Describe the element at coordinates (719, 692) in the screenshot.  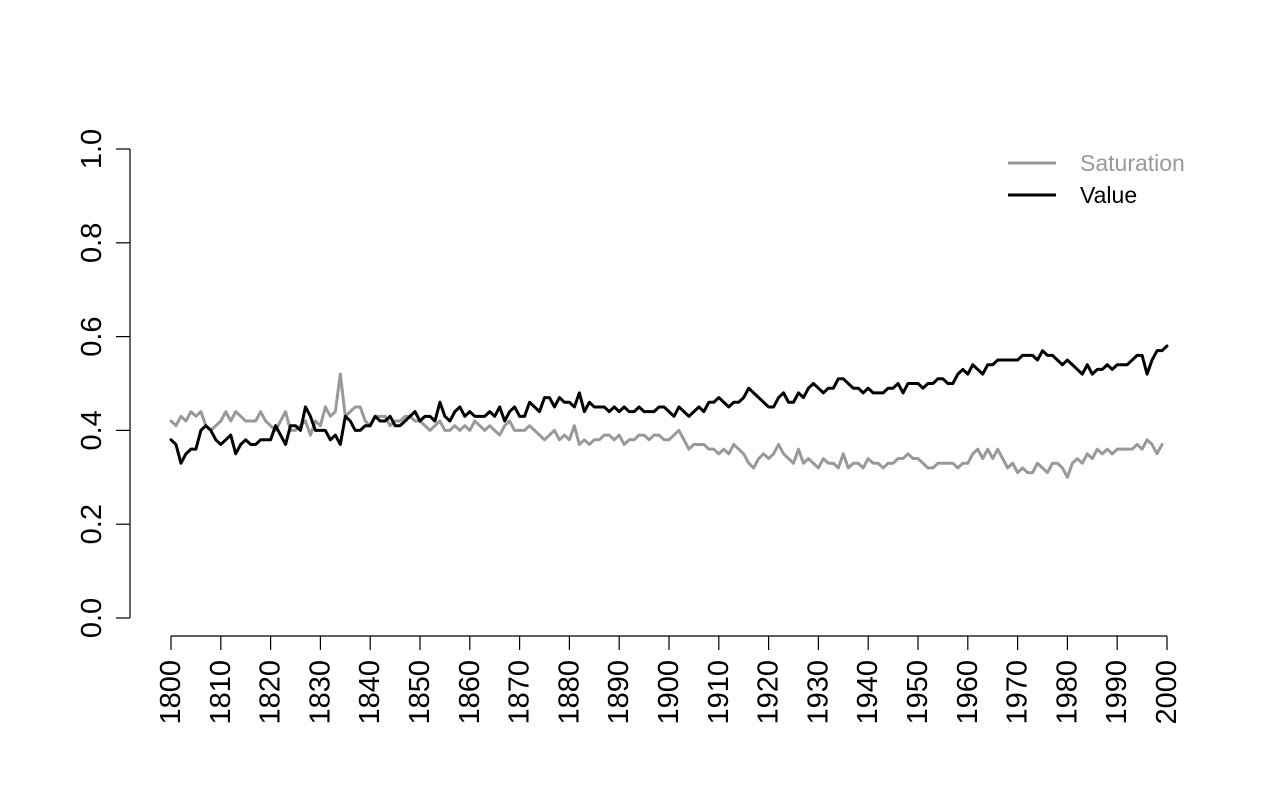
I see `x-tick-label: 1910` at that location.